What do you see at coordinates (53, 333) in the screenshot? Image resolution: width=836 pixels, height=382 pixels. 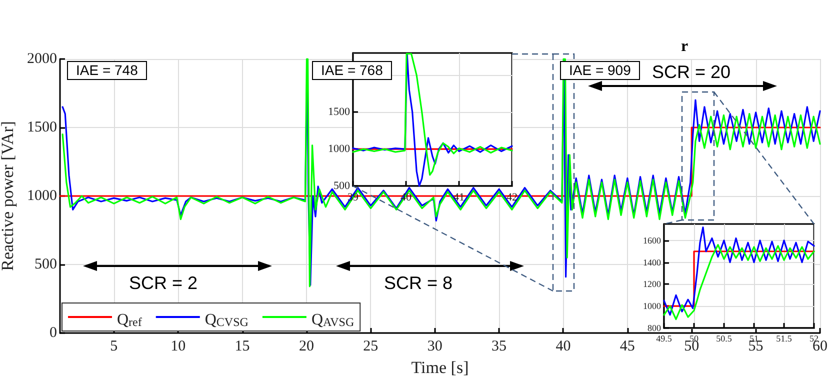 I see `y-tick-label: 0` at bounding box center [53, 333].